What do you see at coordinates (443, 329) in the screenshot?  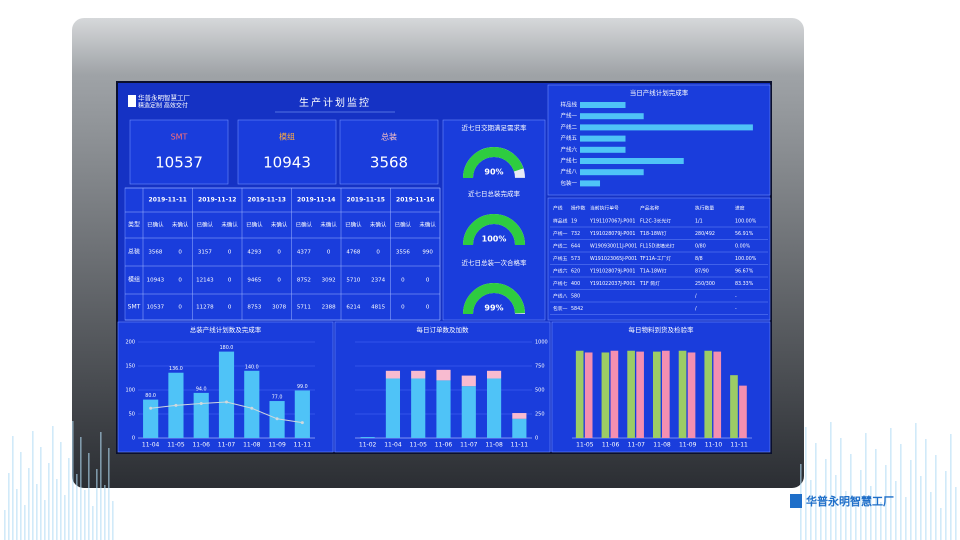 I see `chart-title: 每日订单数及加数` at bounding box center [443, 329].